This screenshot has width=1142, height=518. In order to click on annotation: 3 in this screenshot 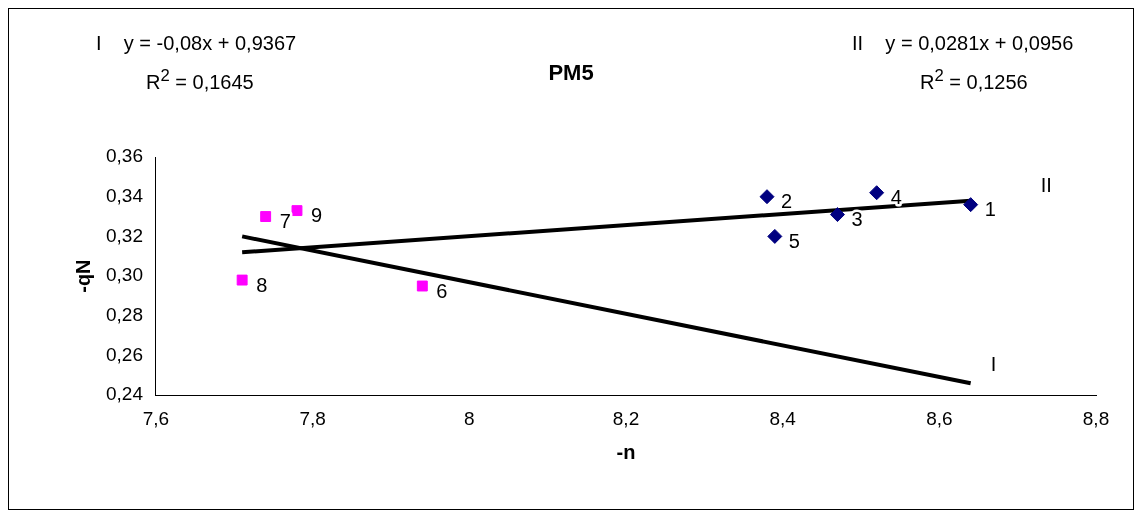, I will do `click(857, 219)`.